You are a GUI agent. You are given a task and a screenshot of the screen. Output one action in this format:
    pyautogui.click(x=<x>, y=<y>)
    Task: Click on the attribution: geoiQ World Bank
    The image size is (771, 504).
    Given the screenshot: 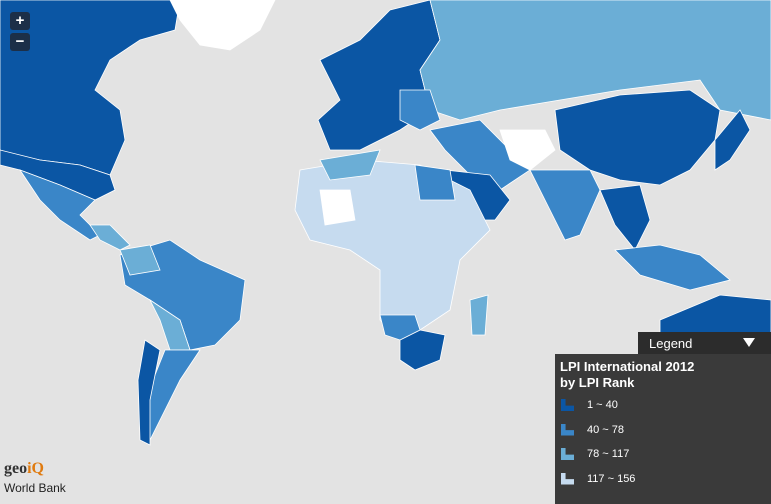 What is the action you would take?
    pyautogui.click(x=35, y=477)
    